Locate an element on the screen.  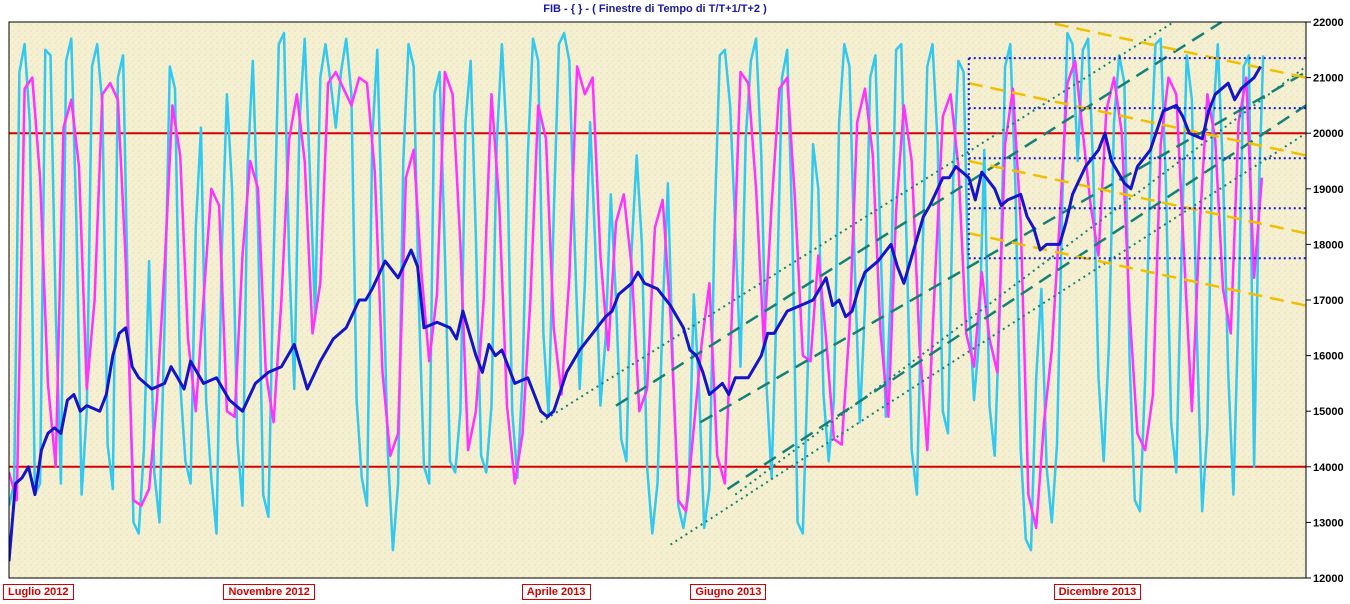
y-tick-label: 13000 is located at coordinates (1328, 523).